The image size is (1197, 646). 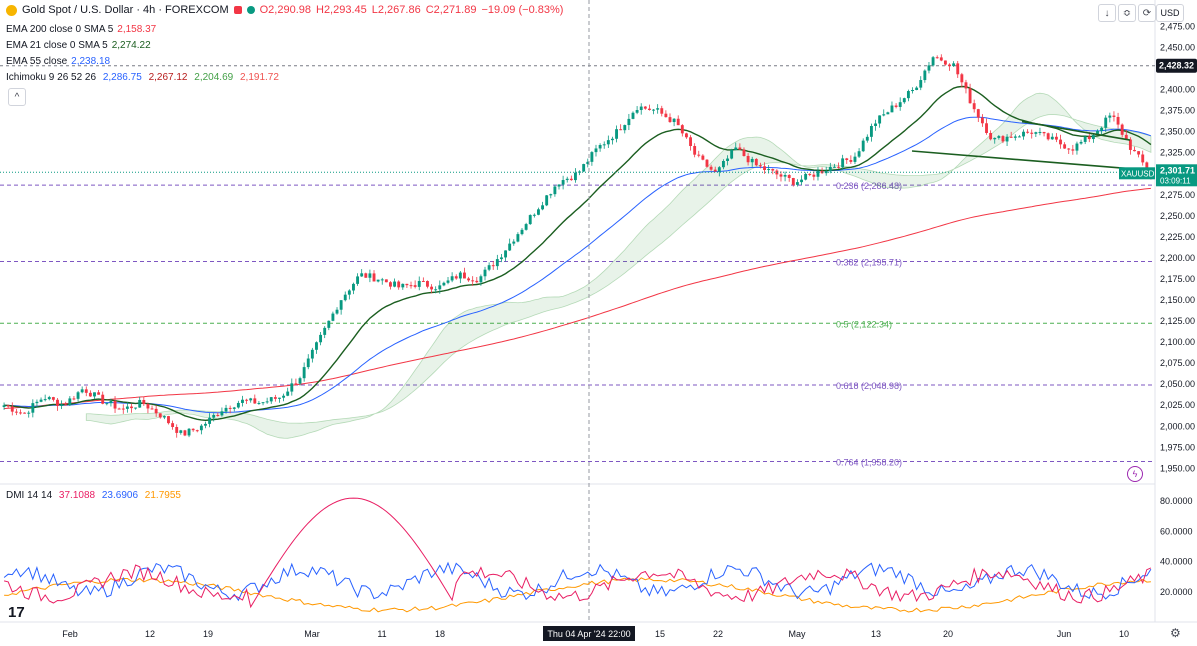 What do you see at coordinates (17, 97) in the screenshot?
I see `collapse-legend-button: ^` at bounding box center [17, 97].